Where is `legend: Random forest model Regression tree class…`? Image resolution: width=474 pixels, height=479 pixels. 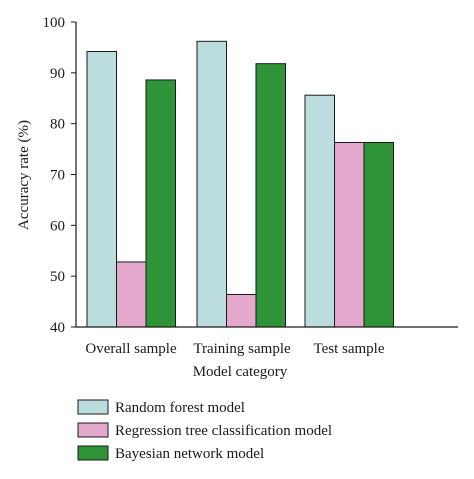 legend: Random forest model Regression tree class… is located at coordinates (204, 430).